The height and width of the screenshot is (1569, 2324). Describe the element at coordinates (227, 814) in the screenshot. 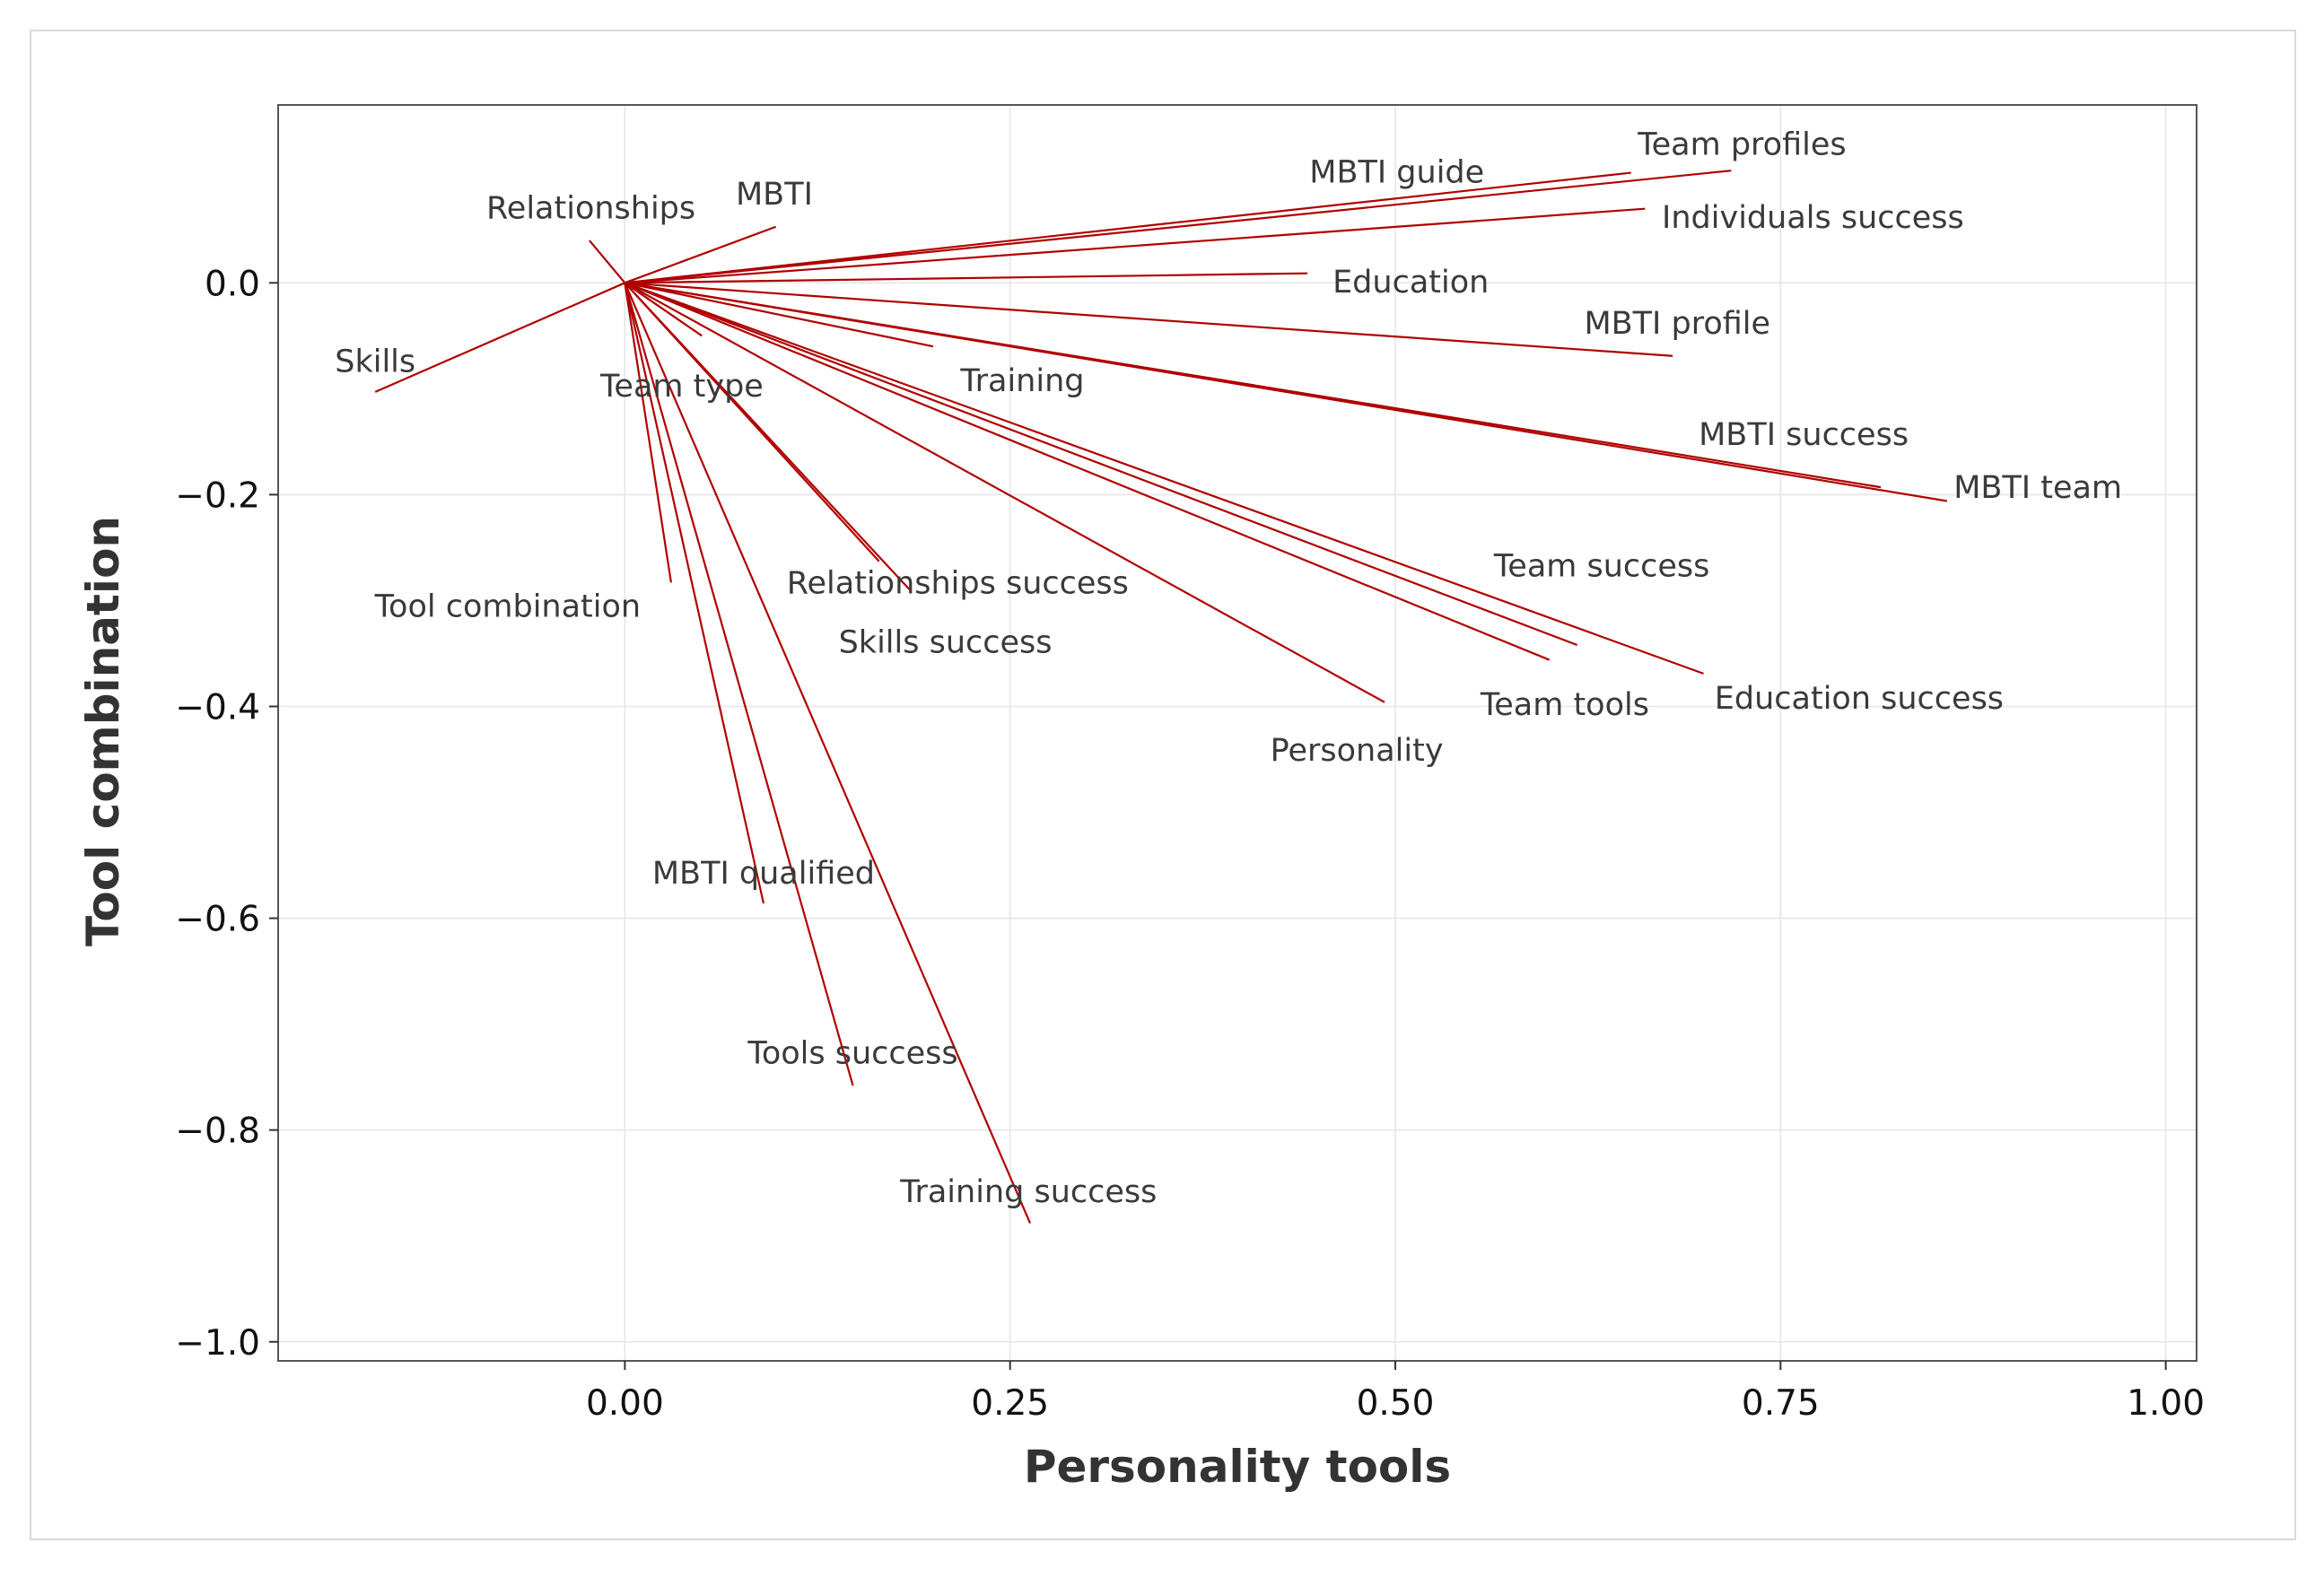

I see `y-axis-ticks: 0.0 −0.2 −0.4 −0.6 −0.8 −1.0` at that location.